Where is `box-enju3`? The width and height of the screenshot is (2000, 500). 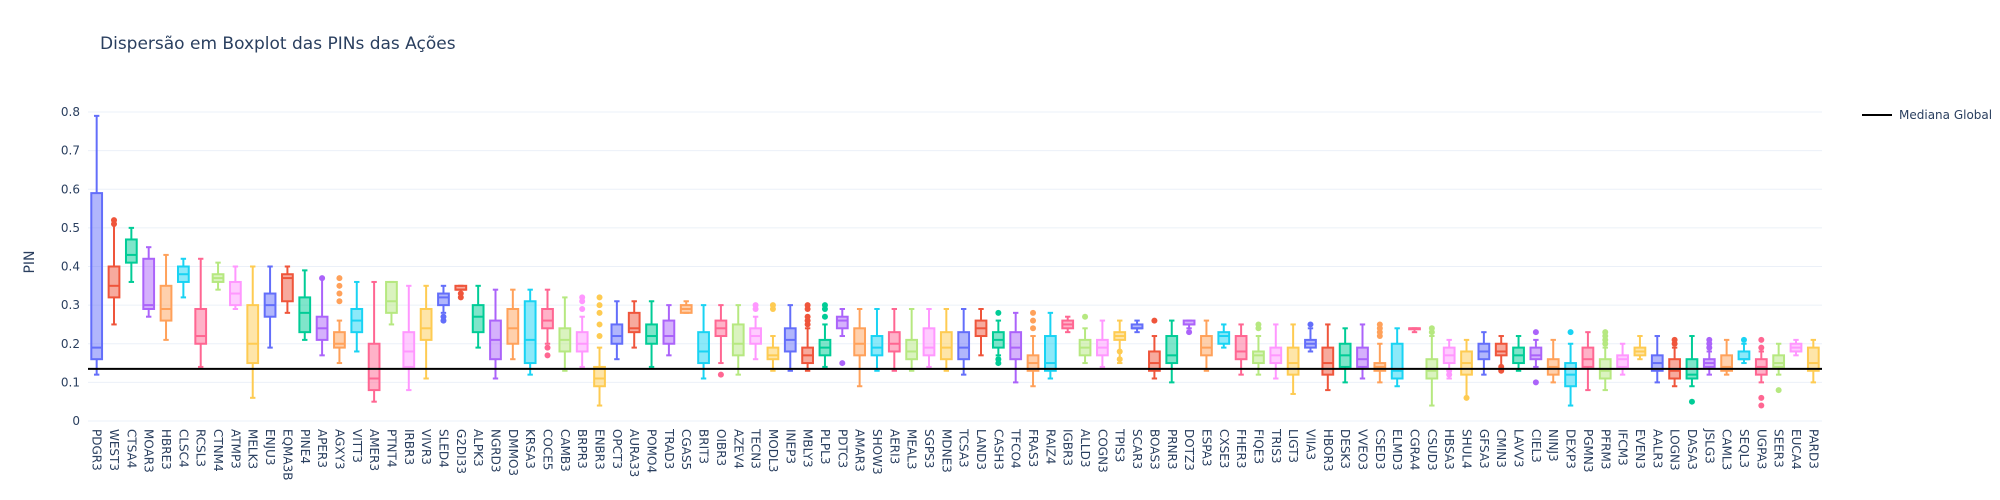 box-enju3 is located at coordinates (270, 307).